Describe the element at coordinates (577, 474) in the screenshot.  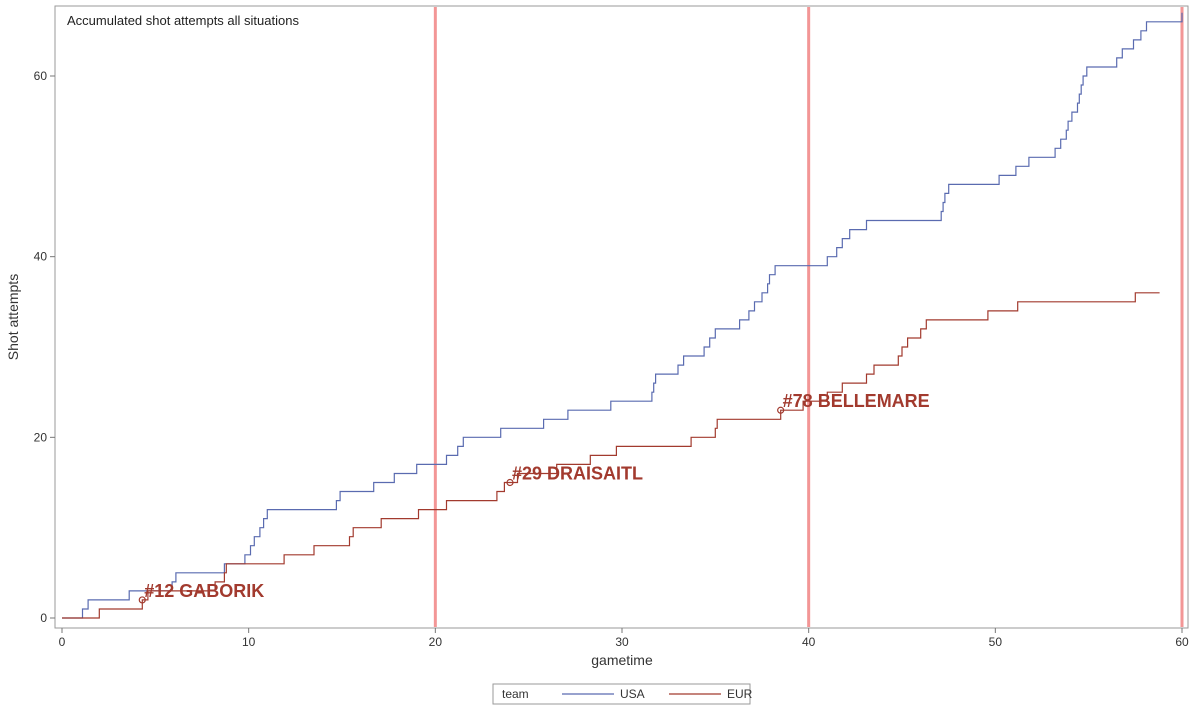
I see `annotation-label-1: #29 DRAISAITL` at that location.